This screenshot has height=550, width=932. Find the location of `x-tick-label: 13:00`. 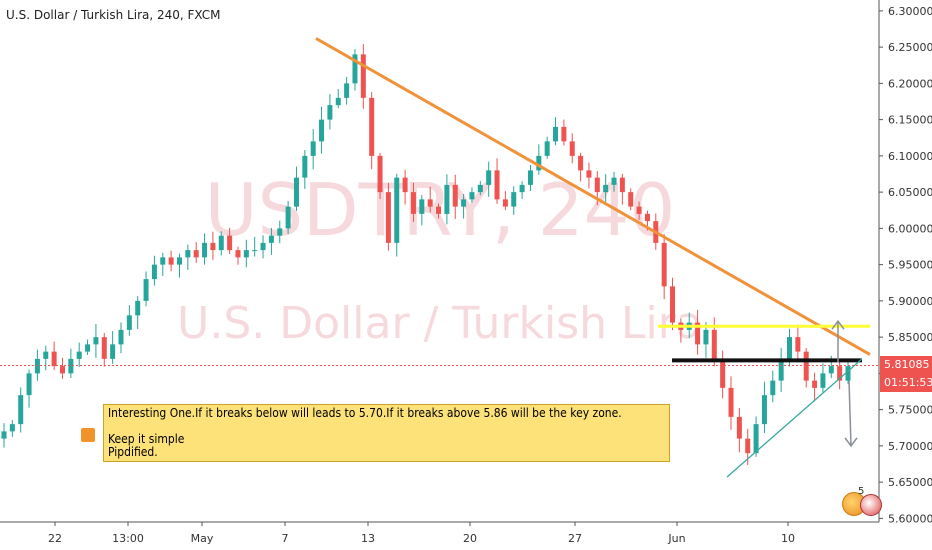

x-tick-label: 13:00 is located at coordinates (128, 538).